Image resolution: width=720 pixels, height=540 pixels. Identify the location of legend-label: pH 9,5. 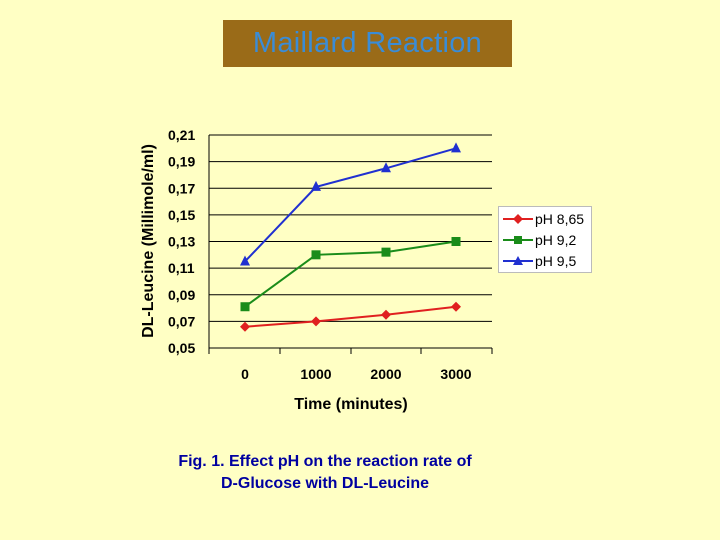
(556, 261).